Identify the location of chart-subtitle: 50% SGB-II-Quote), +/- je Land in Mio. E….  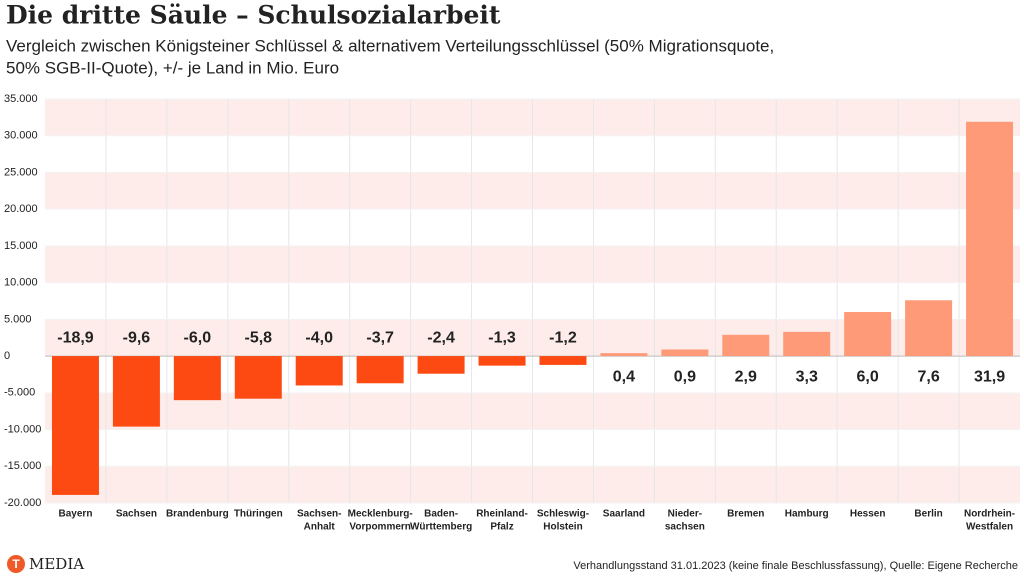
(172, 67).